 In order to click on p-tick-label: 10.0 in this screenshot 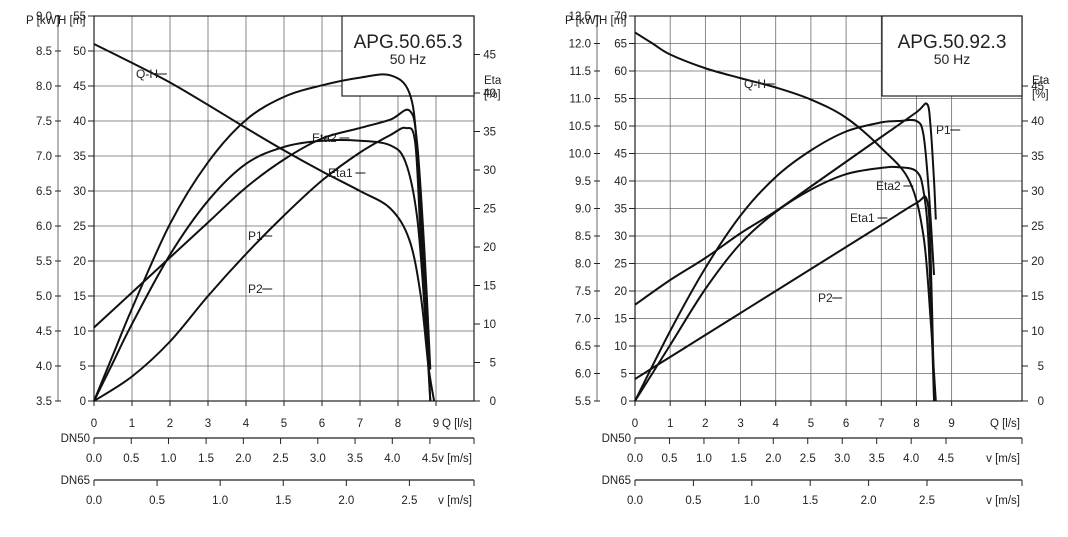, I will do `click(580, 155)`.